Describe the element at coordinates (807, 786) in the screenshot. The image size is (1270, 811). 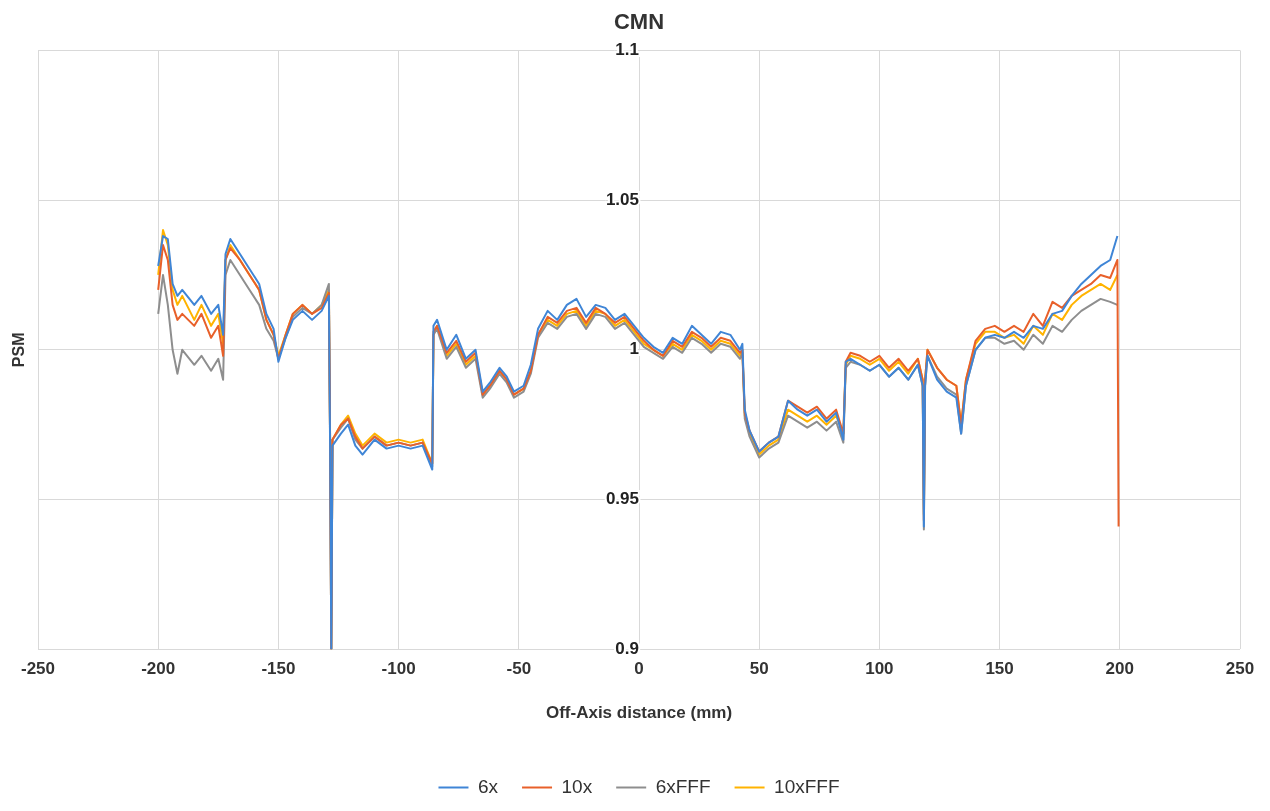
I see `legend-label: 10xFFF` at that location.